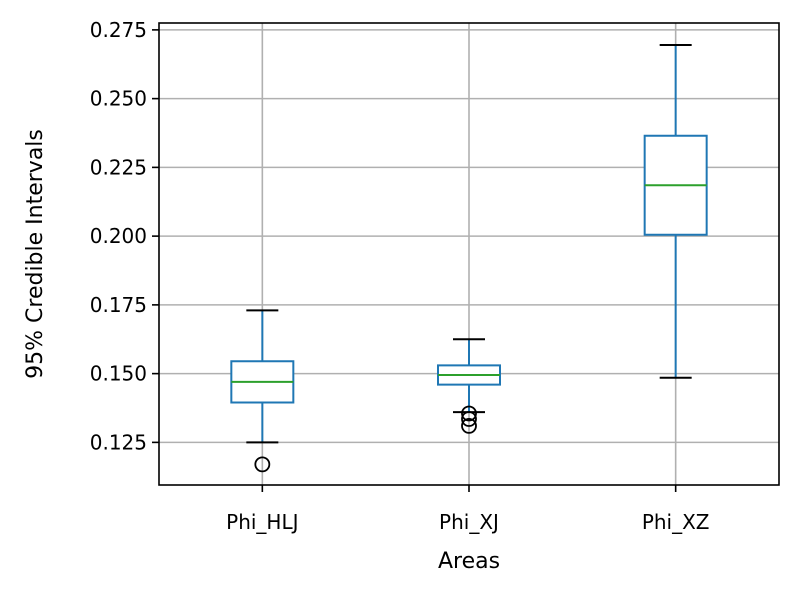  What do you see at coordinates (118, 167) in the screenshot?
I see `y-tick-label: 0.225` at bounding box center [118, 167].